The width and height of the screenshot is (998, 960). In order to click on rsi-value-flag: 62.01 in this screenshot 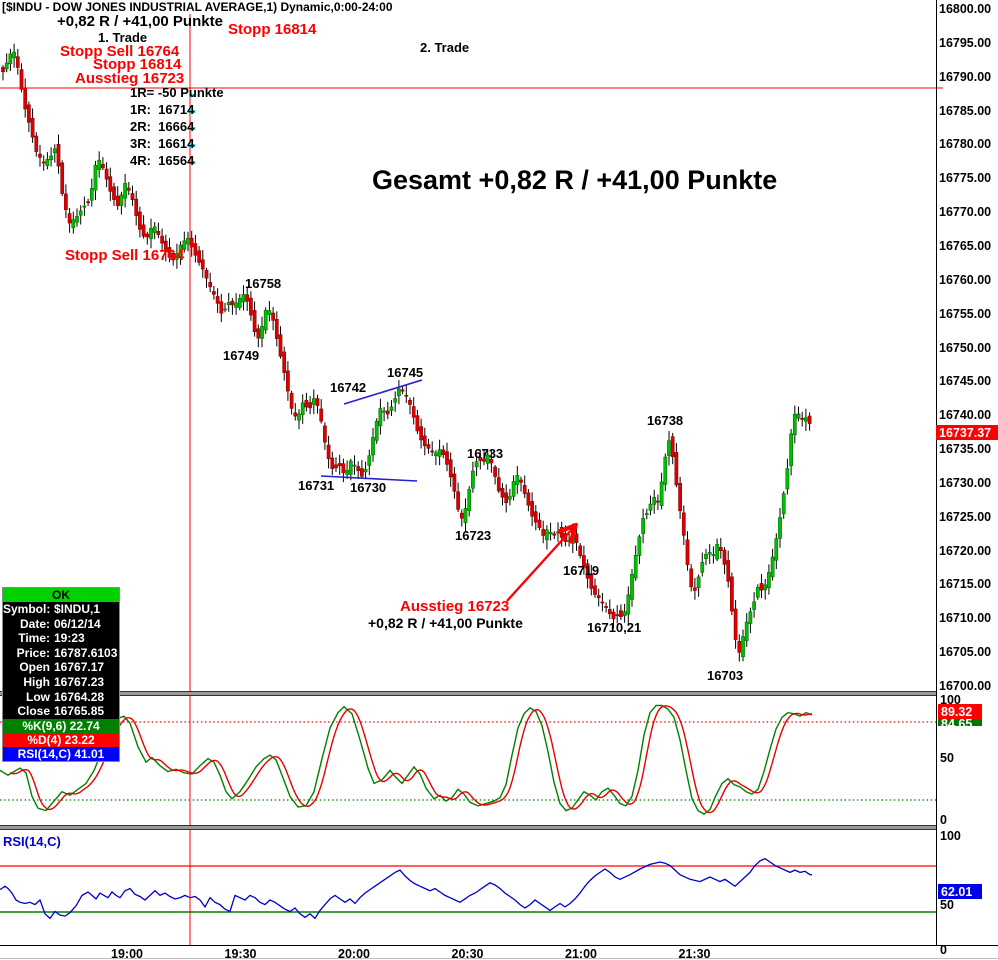, I will do `click(960, 891)`.